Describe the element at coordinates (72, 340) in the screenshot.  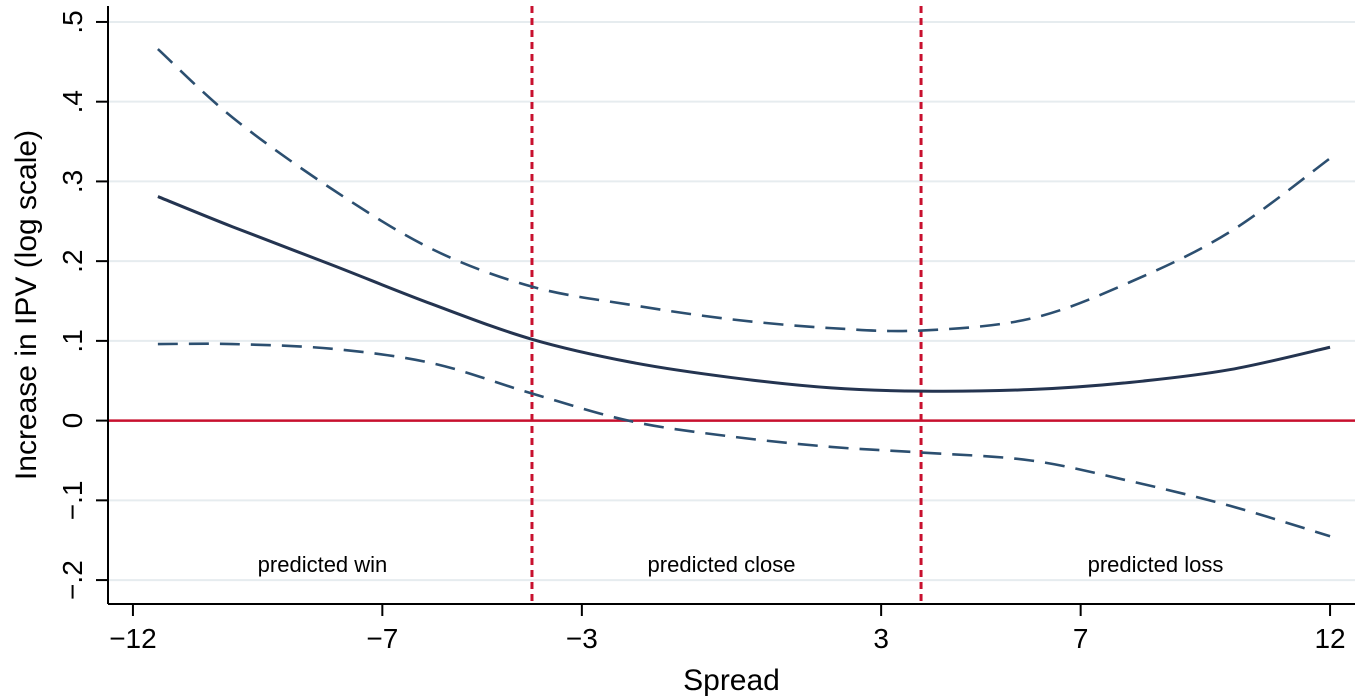
I see `y-tick-label: .1` at that location.